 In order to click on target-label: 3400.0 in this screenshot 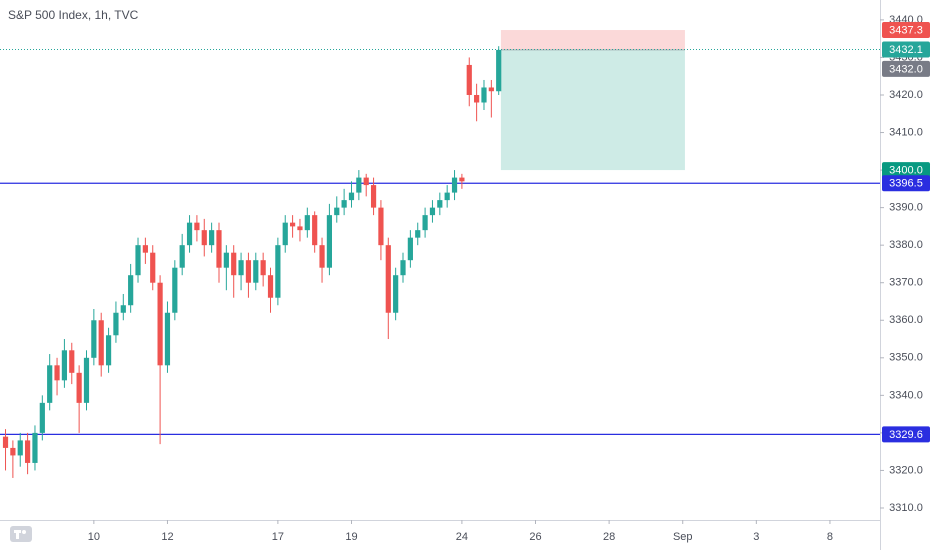, I will do `click(906, 170)`.